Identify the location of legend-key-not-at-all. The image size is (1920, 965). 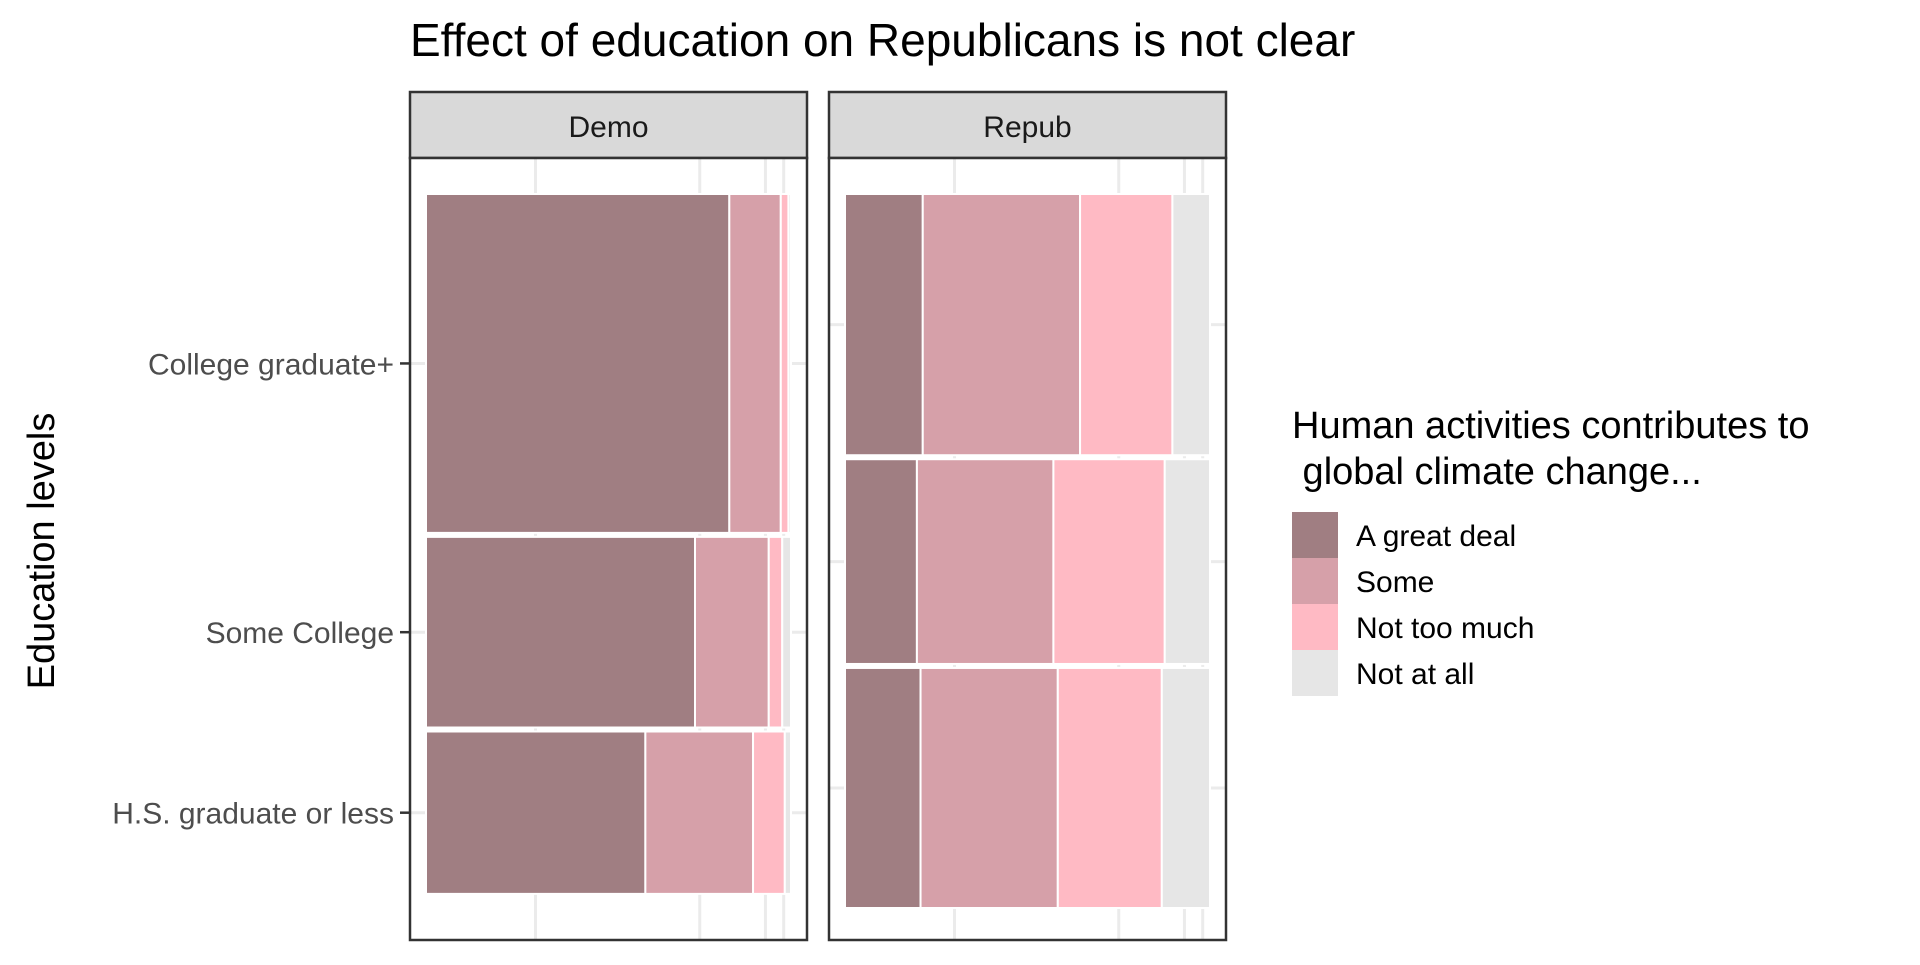
(1315, 673).